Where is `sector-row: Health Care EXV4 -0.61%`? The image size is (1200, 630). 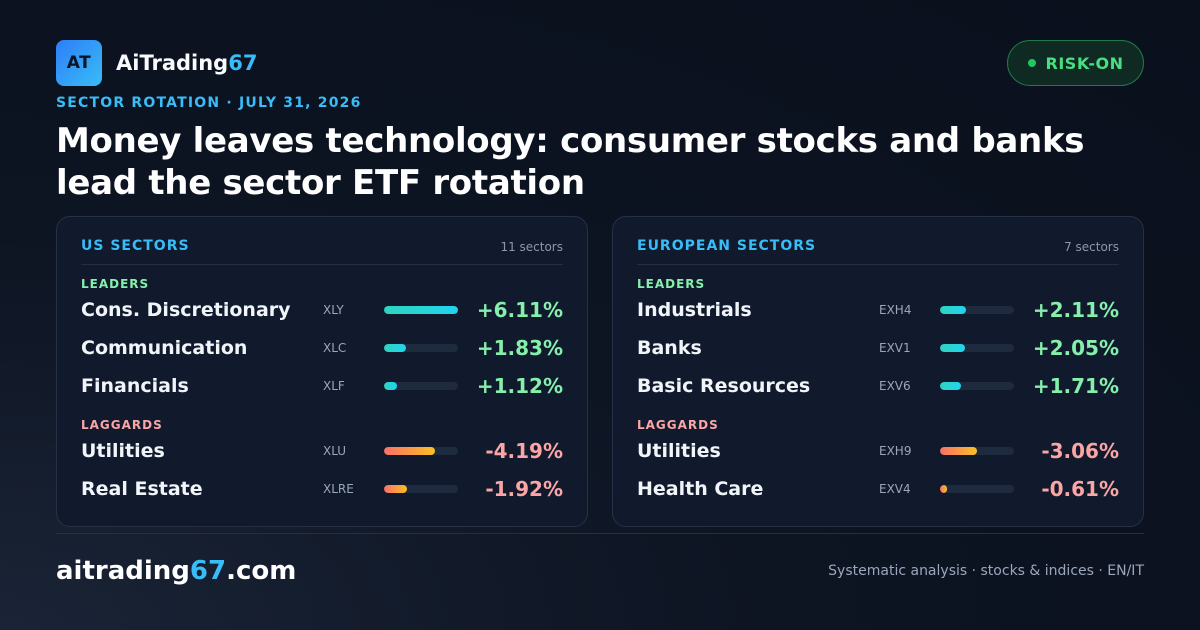 sector-row: Health Care EXV4 -0.61% is located at coordinates (878, 489).